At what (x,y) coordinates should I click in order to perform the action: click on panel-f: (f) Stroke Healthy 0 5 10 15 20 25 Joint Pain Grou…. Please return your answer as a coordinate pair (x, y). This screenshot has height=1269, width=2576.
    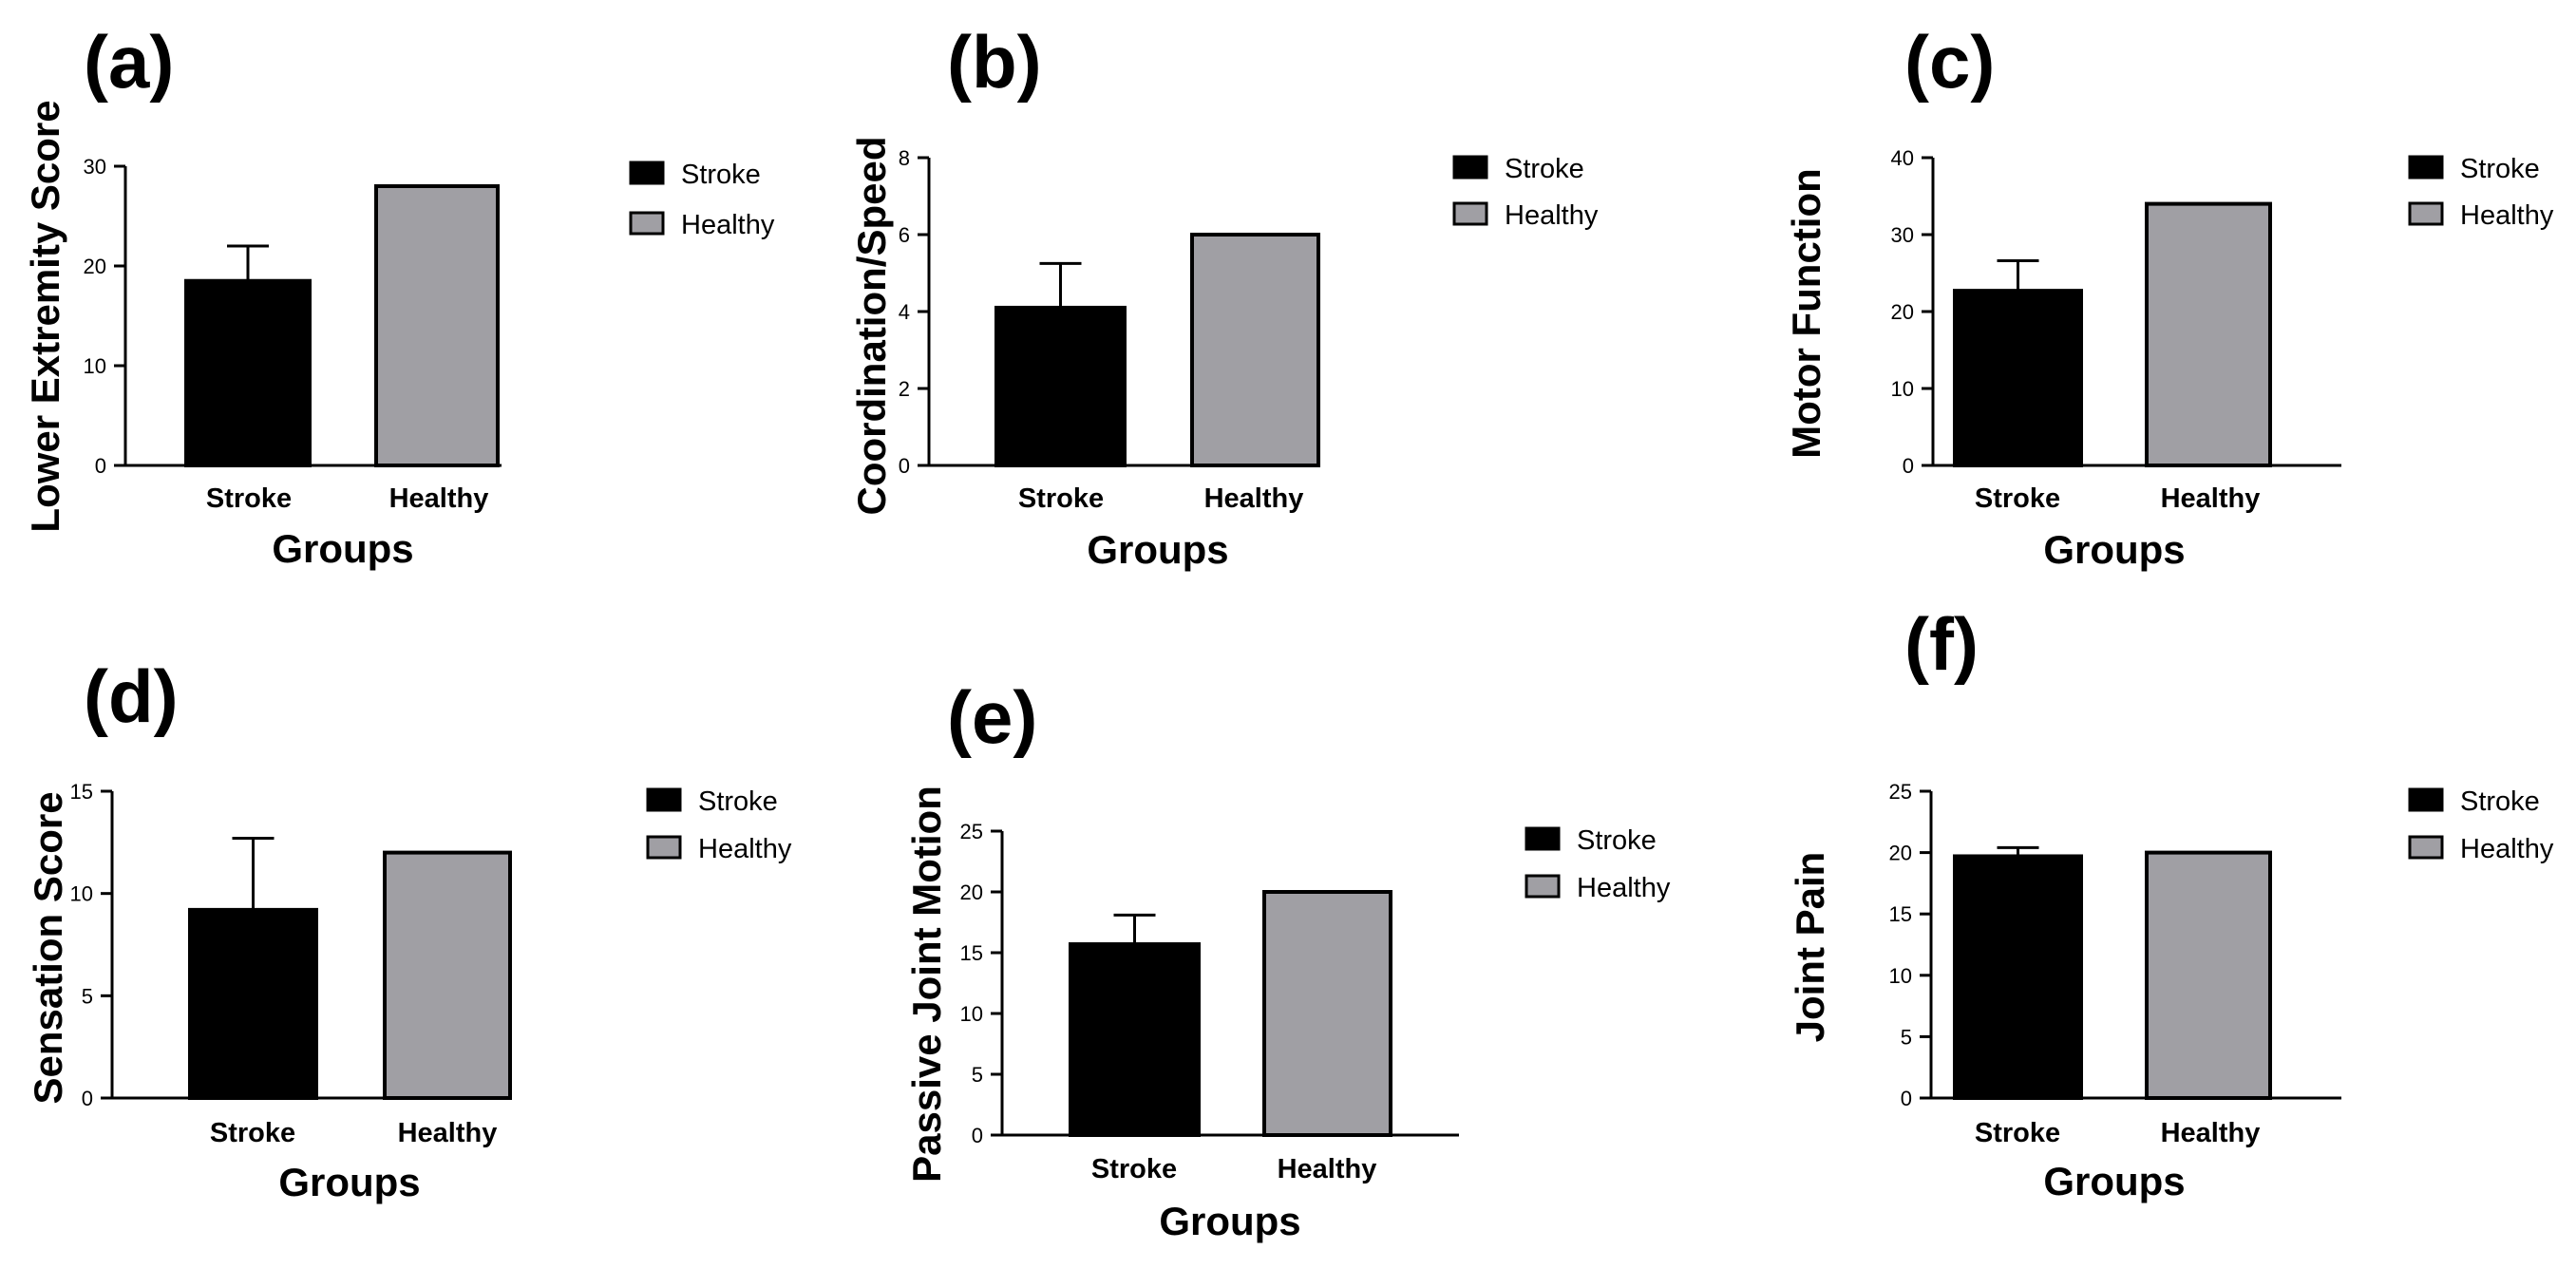
    Looking at the image, I should click on (2171, 902).